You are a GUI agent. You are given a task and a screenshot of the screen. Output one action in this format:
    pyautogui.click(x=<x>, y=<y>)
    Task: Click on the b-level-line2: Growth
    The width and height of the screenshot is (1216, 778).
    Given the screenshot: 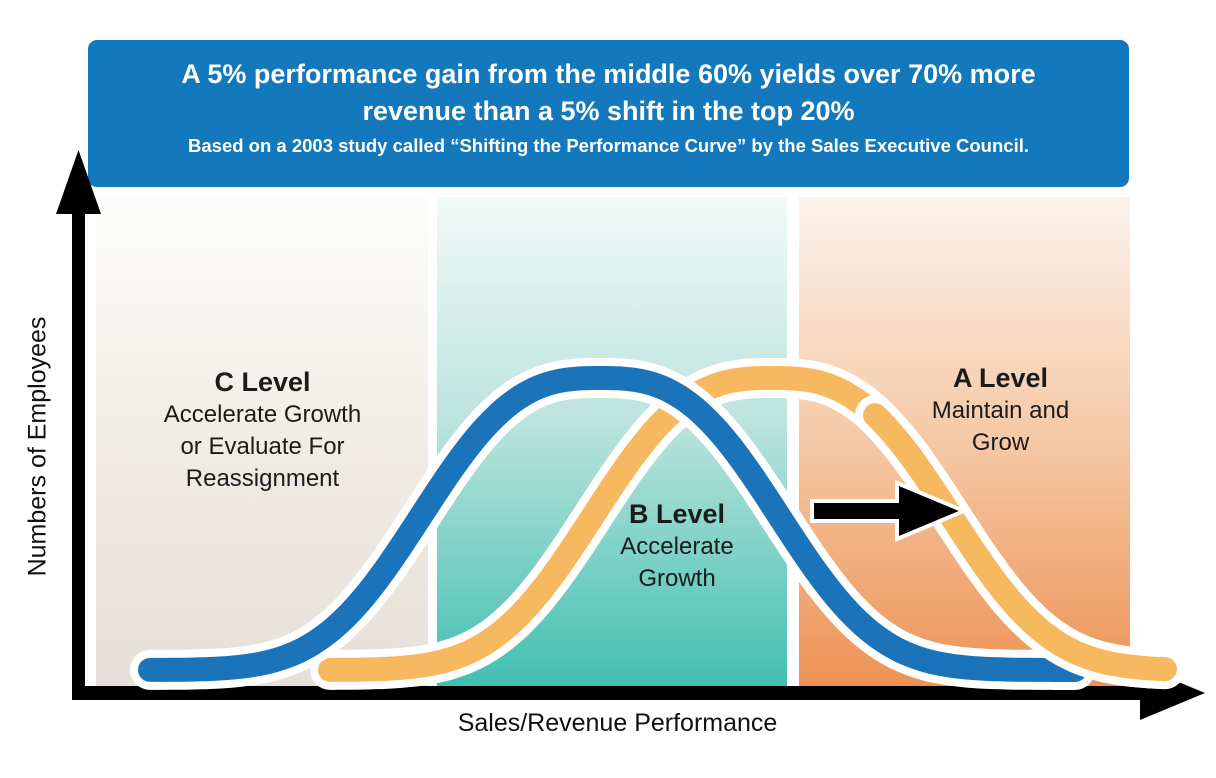 What is the action you would take?
    pyautogui.click(x=677, y=578)
    